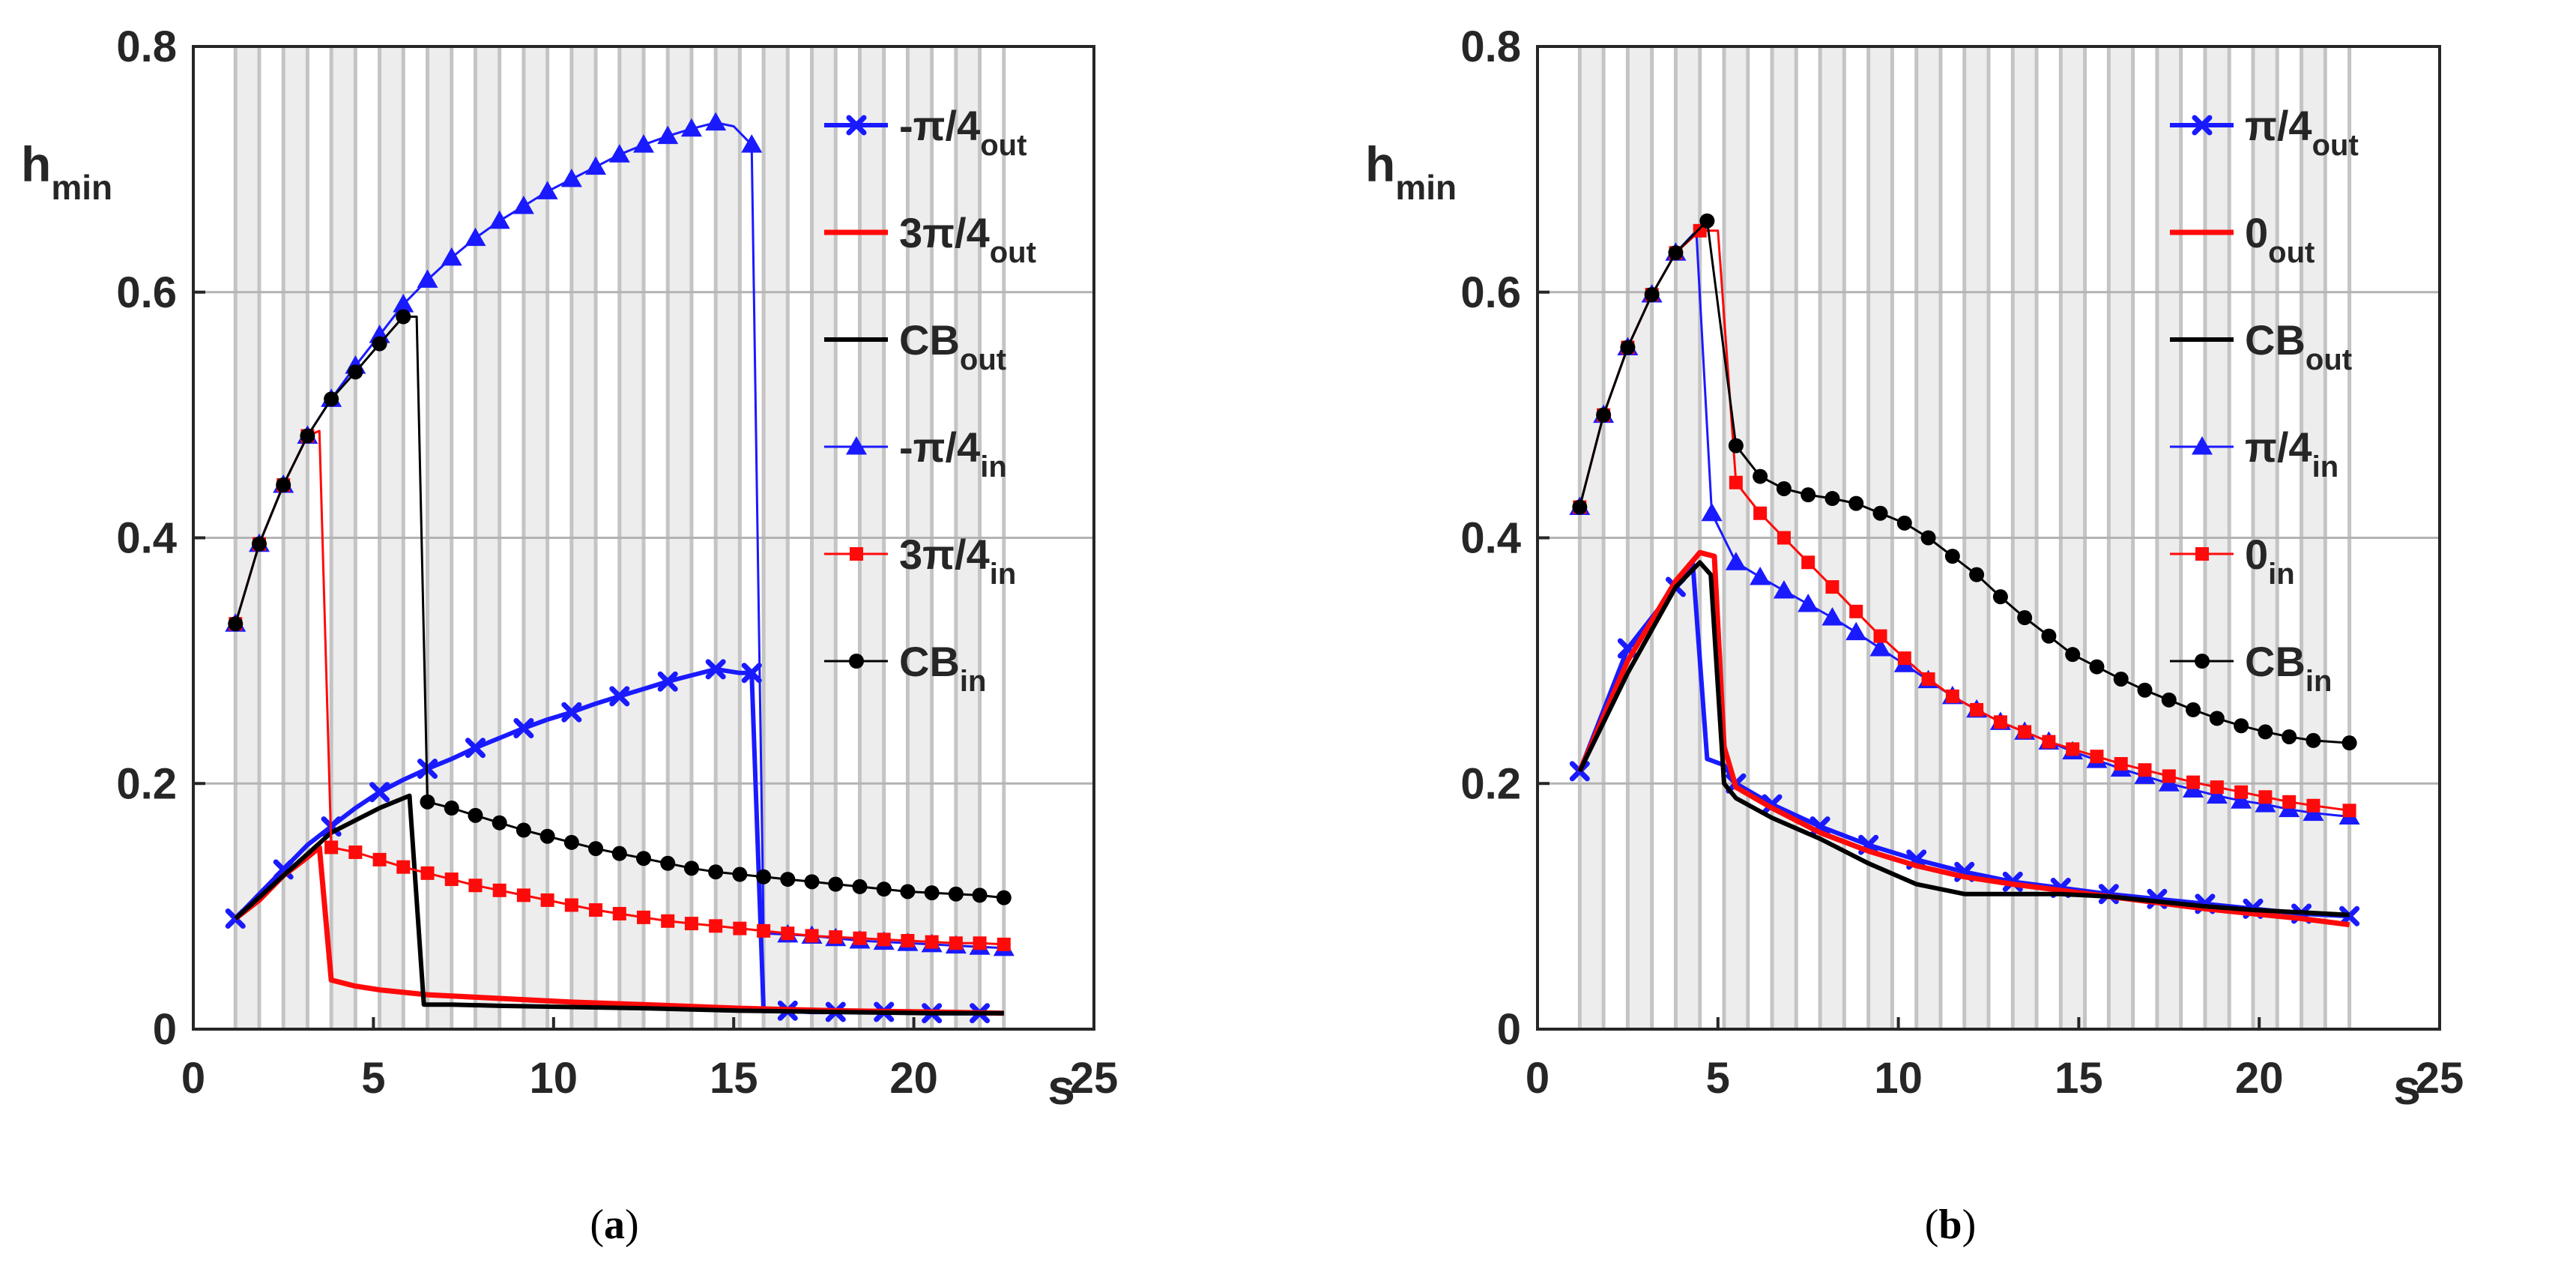  I want to click on panel-caption: (b), so click(1950, 1225).